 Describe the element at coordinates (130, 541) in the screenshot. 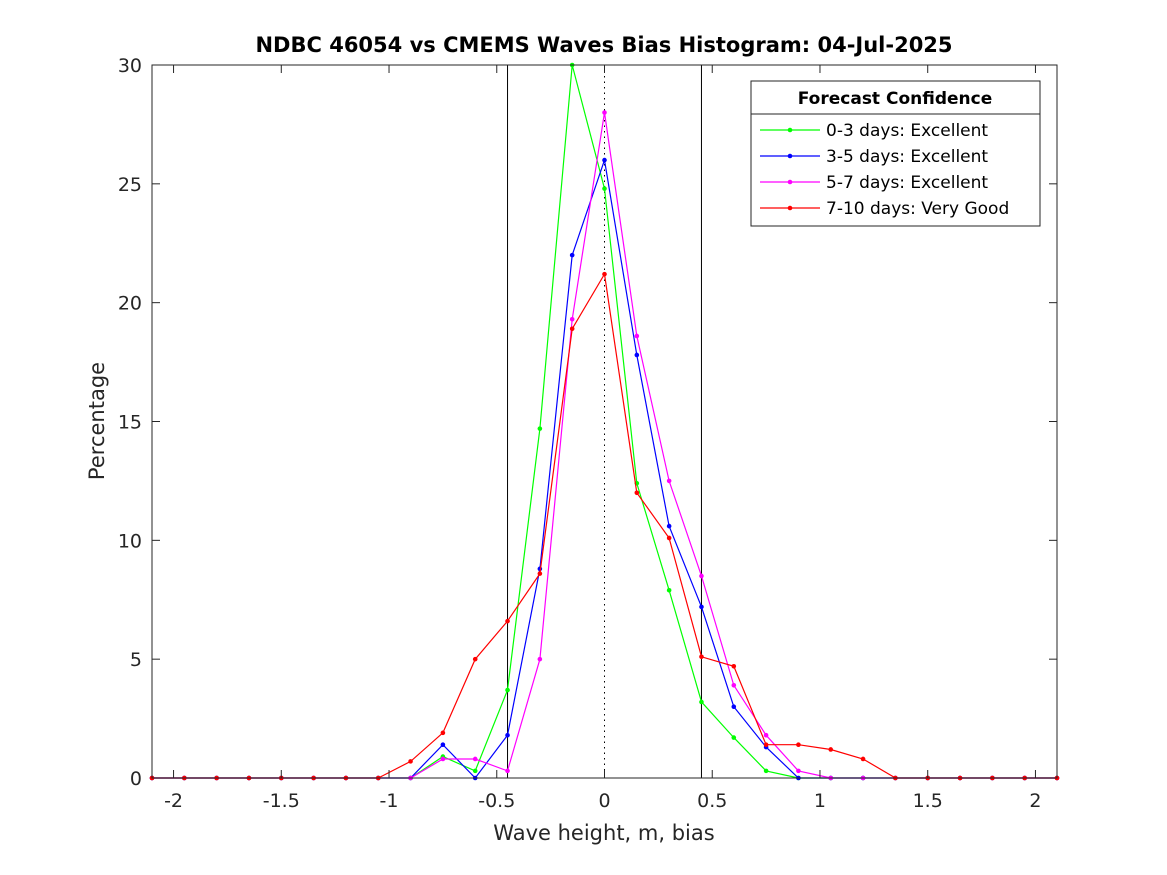

I see `y-tick-label: 10` at that location.